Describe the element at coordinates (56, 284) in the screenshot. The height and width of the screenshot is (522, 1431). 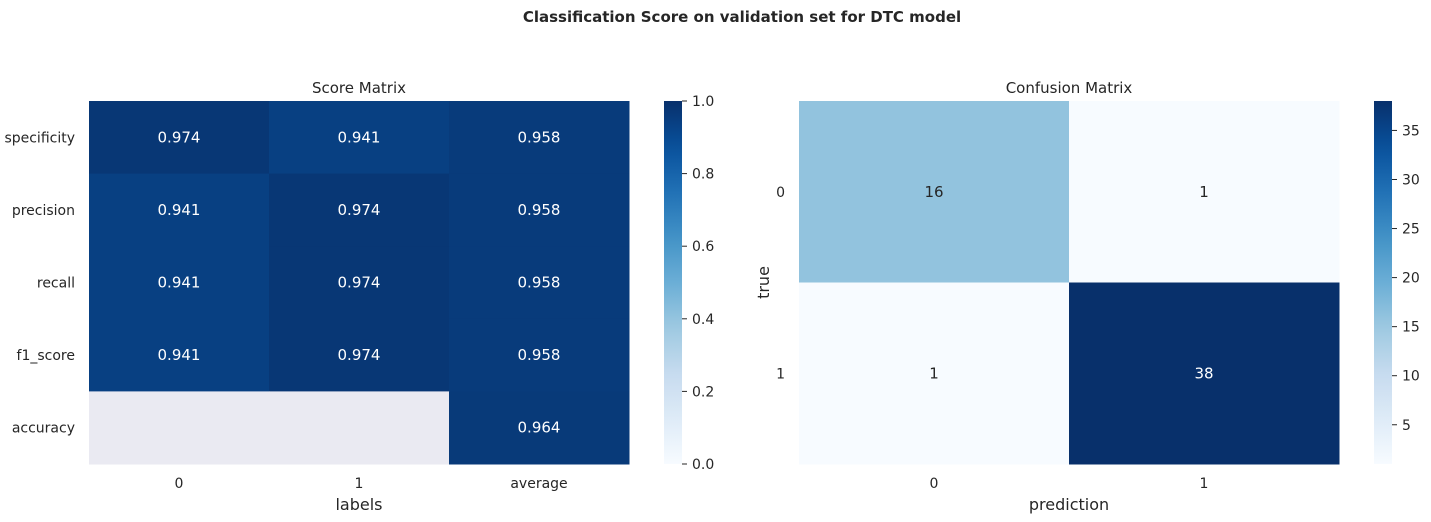
I see `score-y-tick-label: recall` at that location.